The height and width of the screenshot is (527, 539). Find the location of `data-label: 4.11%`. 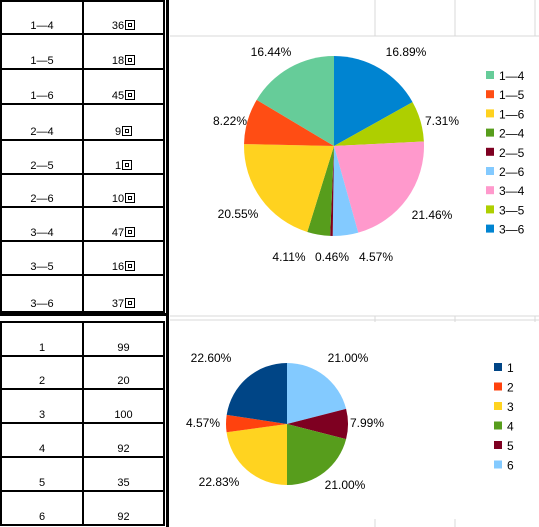

data-label: 4.11% is located at coordinates (288, 257).